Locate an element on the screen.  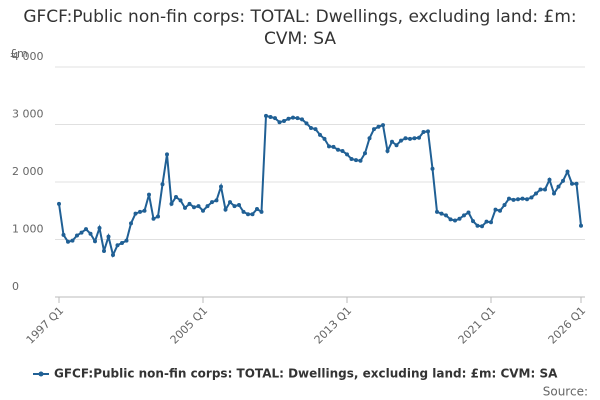
y-tick-label: 4 000 is located at coordinates (28, 56).